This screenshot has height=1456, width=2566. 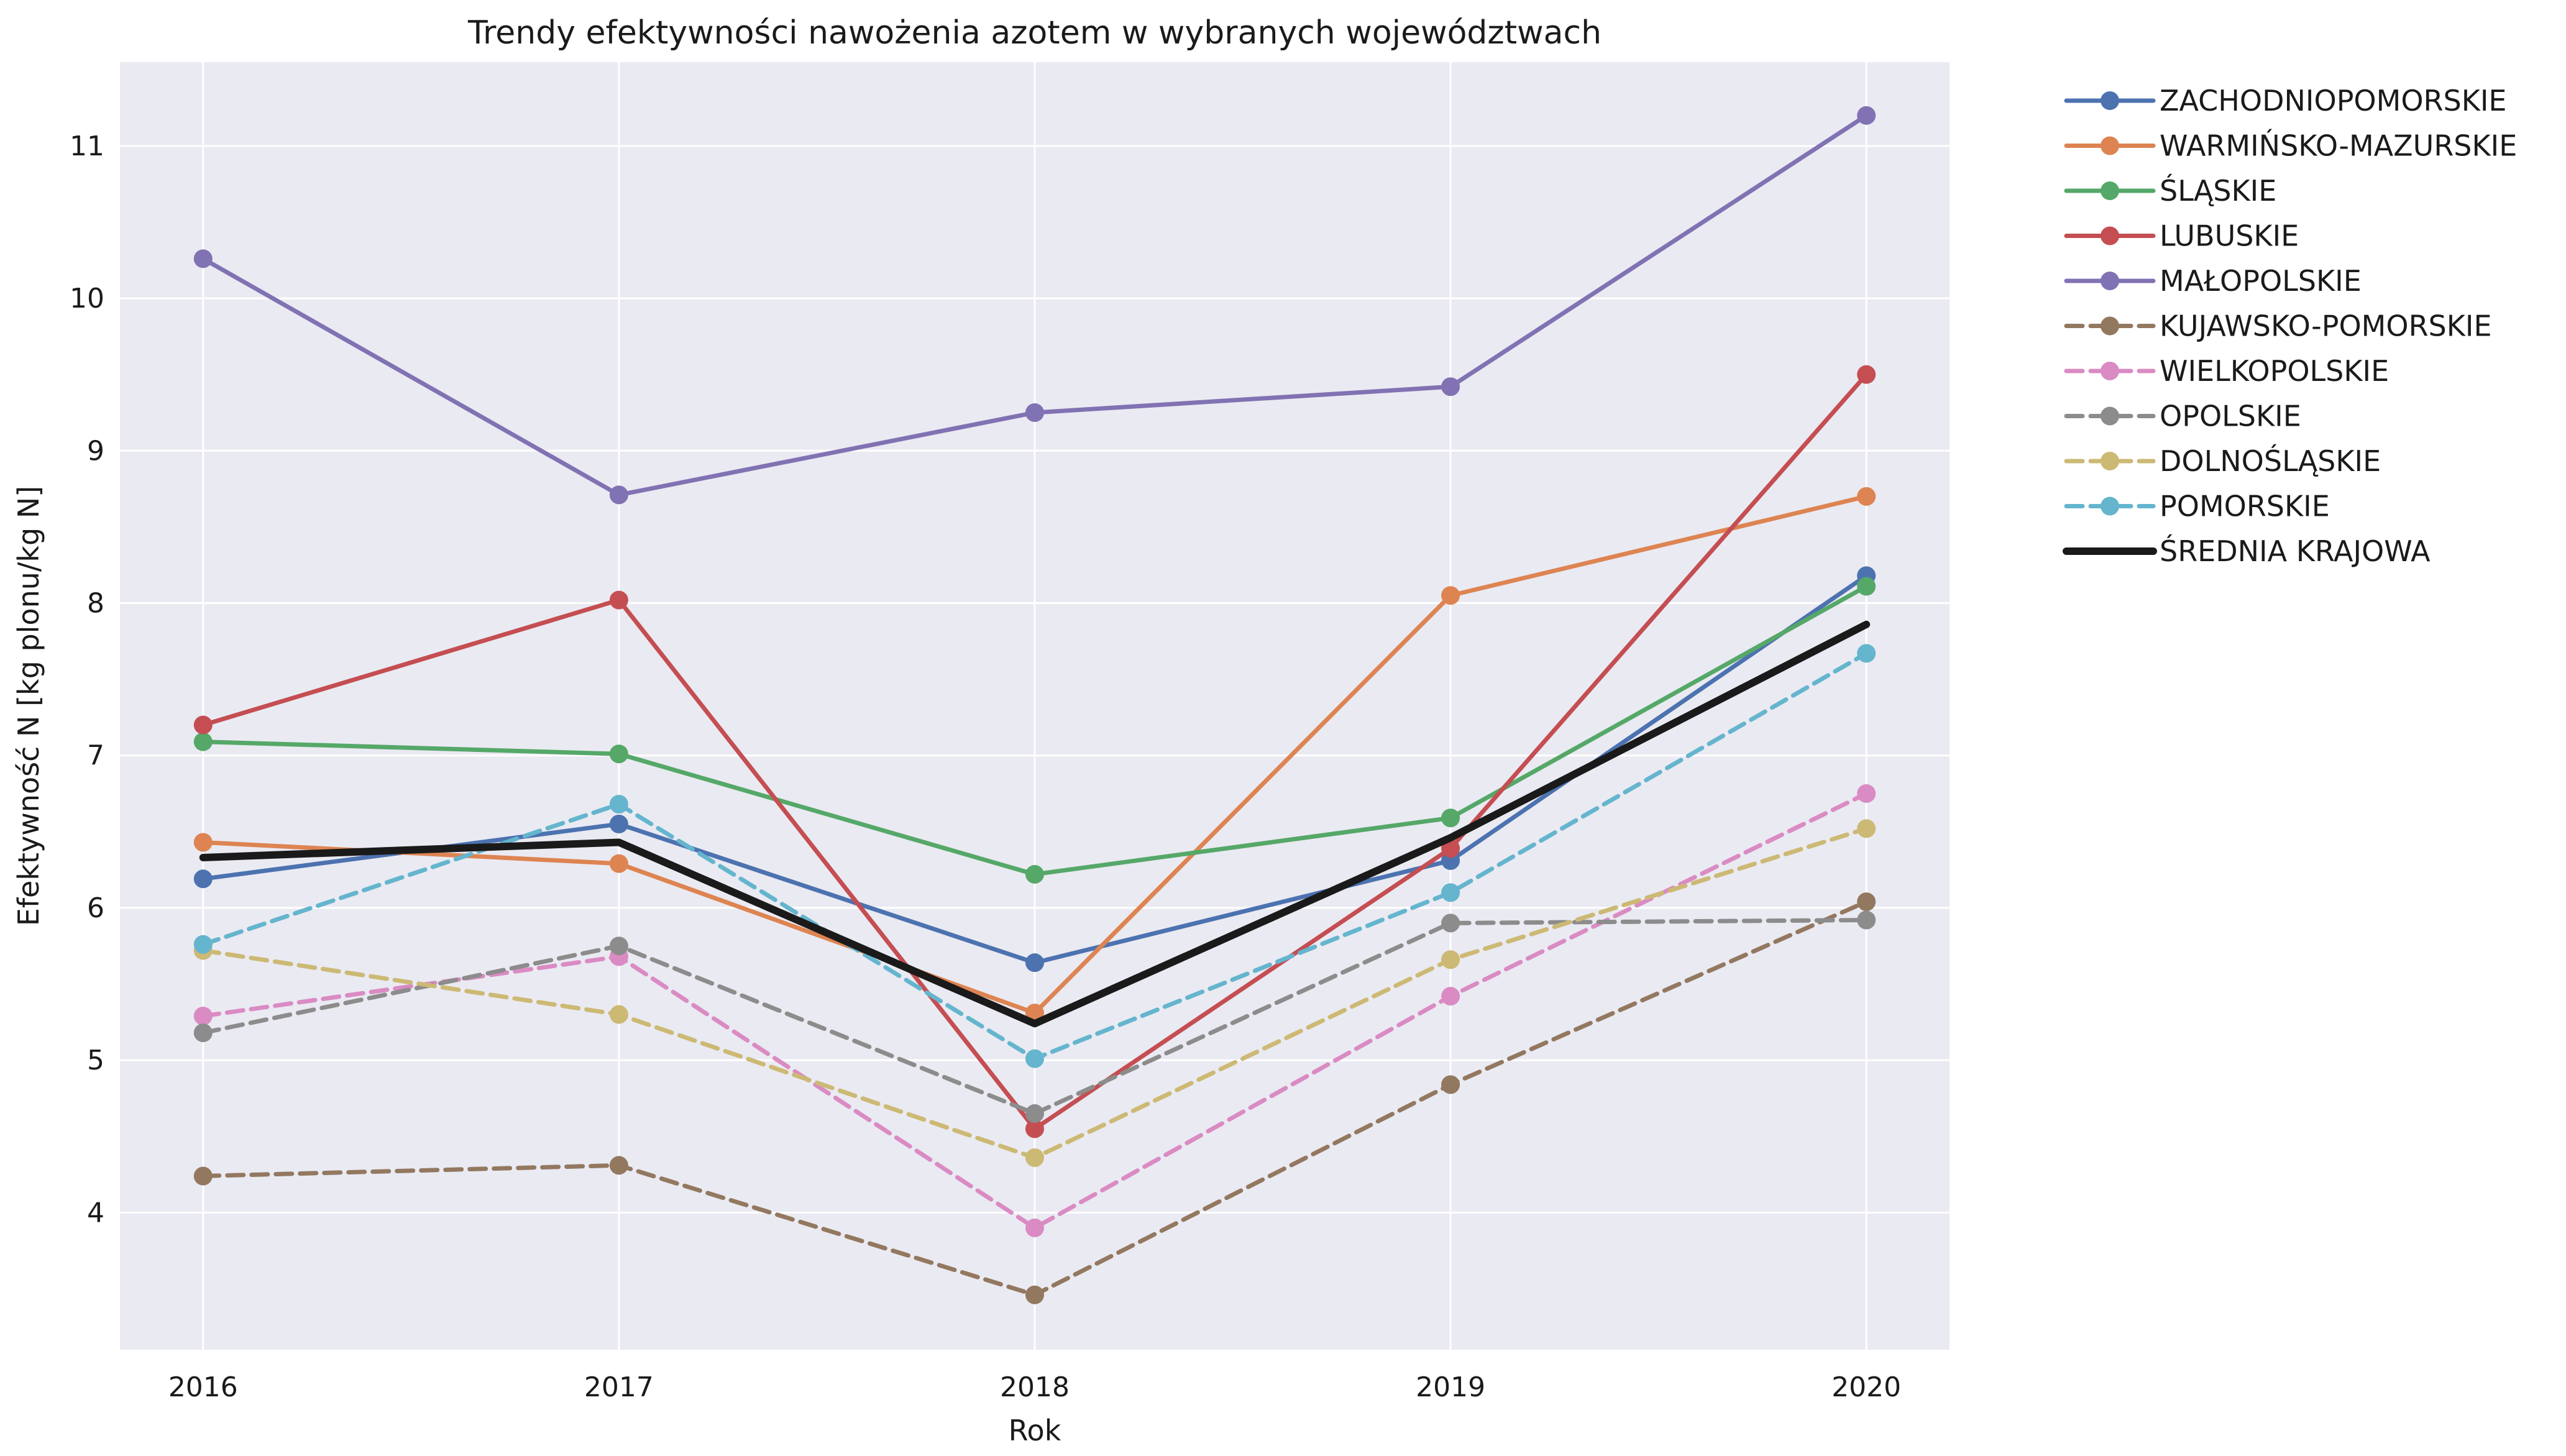 I want to click on legend-label: ŚLĄSKIE, so click(x=2218, y=191).